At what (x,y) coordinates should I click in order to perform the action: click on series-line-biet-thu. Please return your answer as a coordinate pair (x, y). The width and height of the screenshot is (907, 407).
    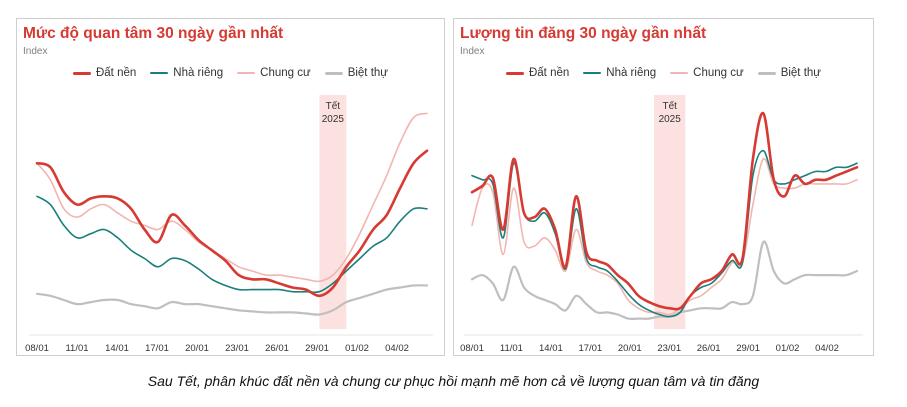
    Looking at the image, I should click on (232, 300).